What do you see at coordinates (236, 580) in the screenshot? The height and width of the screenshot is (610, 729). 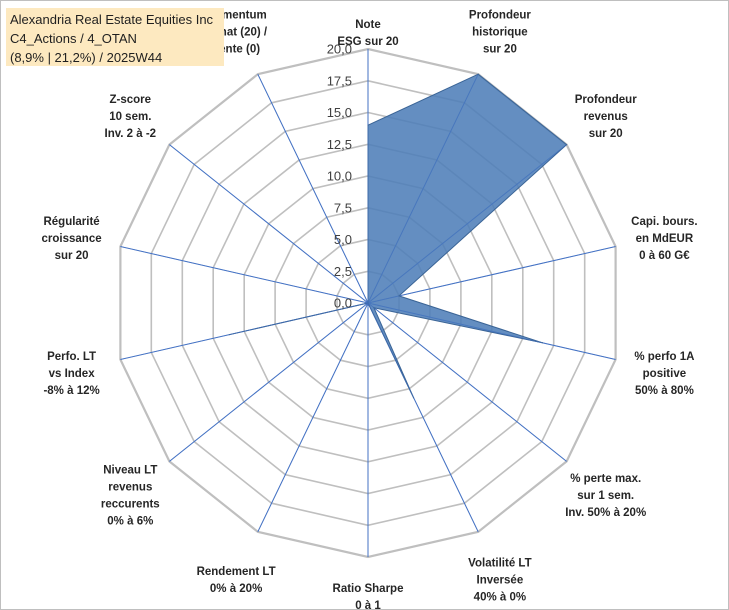 I see `axis-label: Rendement LT 0% à 20%` at bounding box center [236, 580].